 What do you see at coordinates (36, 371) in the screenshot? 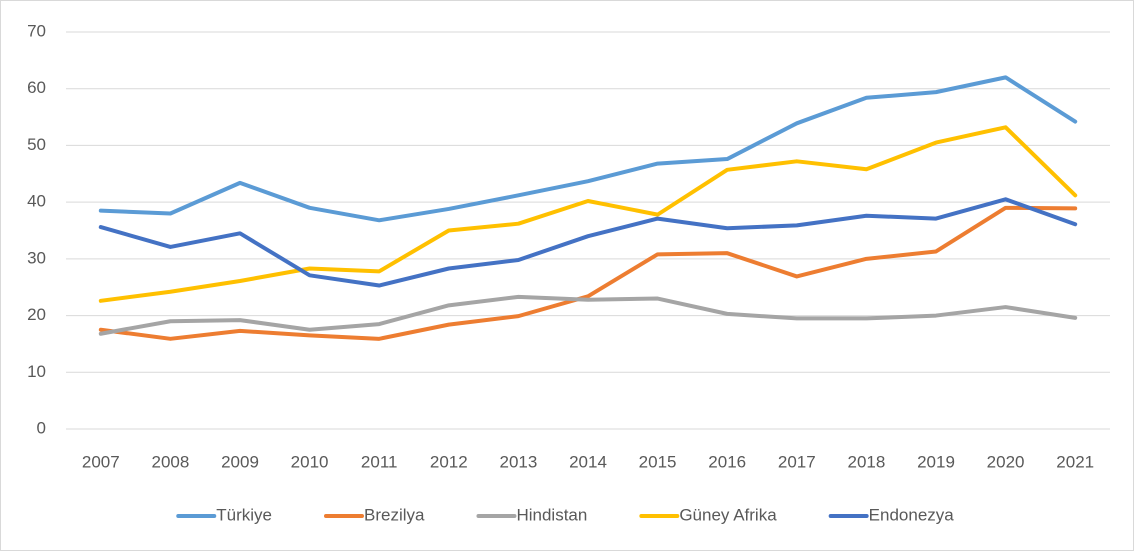
I see `y-tick-label: 10` at bounding box center [36, 371].